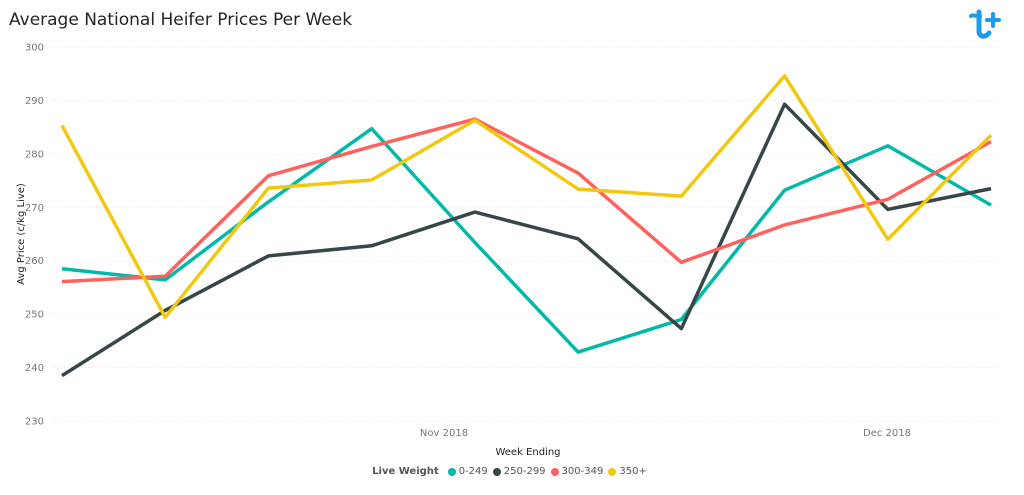 The height and width of the screenshot is (495, 1024). I want to click on legend-label: 300-349, so click(582, 471).